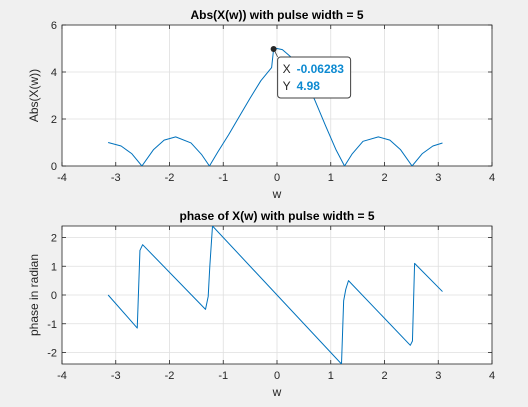  Describe the element at coordinates (34, 95) in the screenshot. I see `y-axis-label: Abs(X(w))` at that location.